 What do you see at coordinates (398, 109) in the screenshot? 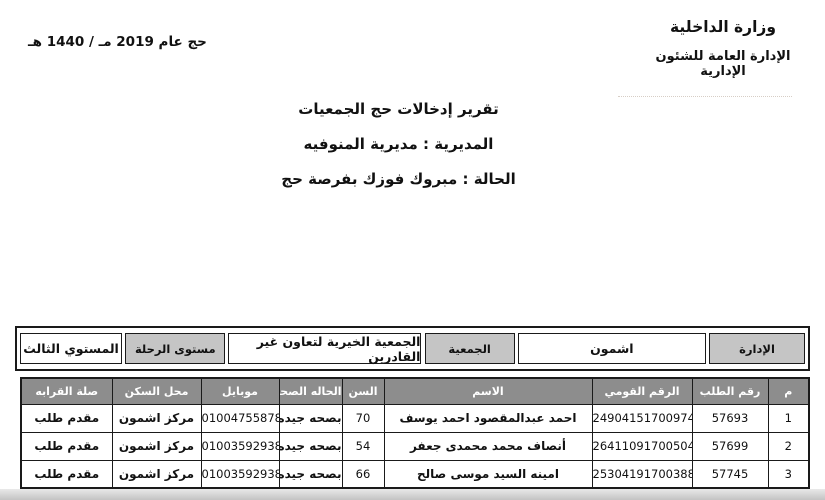
I see `report-title: تقرير إدخالات حج الجمعيات` at bounding box center [398, 109].